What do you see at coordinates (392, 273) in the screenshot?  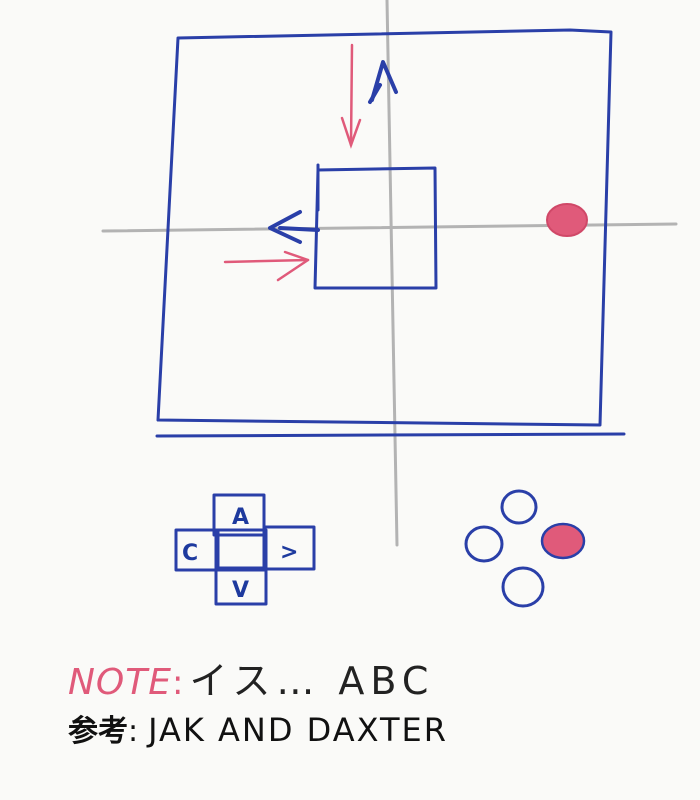 I see `vertical-axis-line` at bounding box center [392, 273].